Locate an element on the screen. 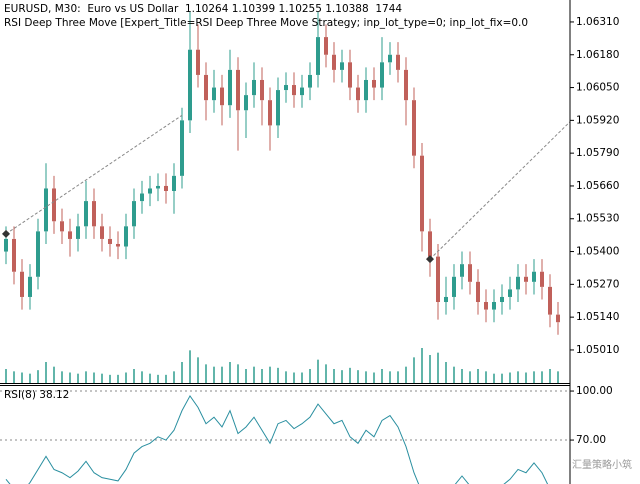 This screenshot has width=640, height=484. y-tick-label: 70.00 is located at coordinates (591, 440).